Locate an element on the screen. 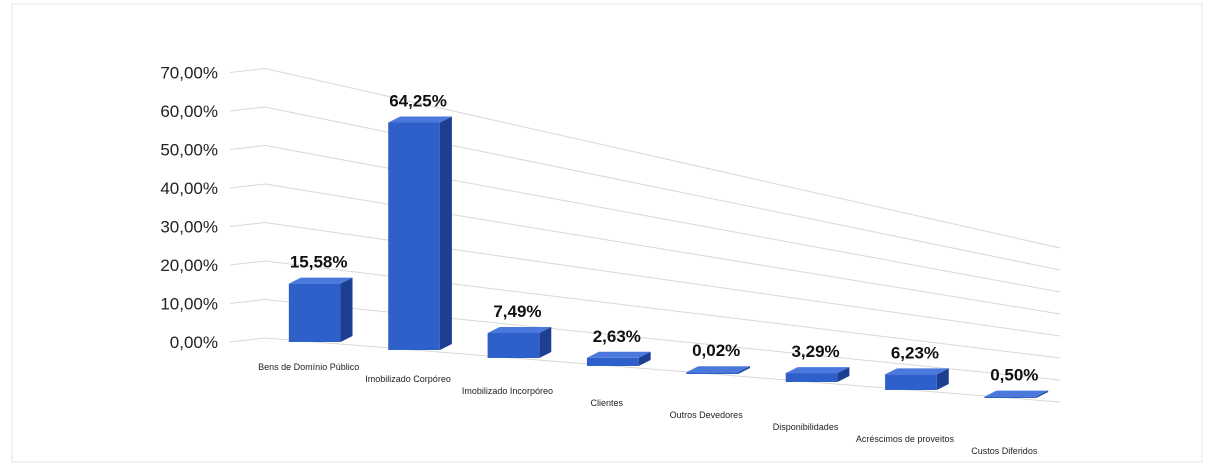  y-tick-label: 40,00% is located at coordinates (189, 188).